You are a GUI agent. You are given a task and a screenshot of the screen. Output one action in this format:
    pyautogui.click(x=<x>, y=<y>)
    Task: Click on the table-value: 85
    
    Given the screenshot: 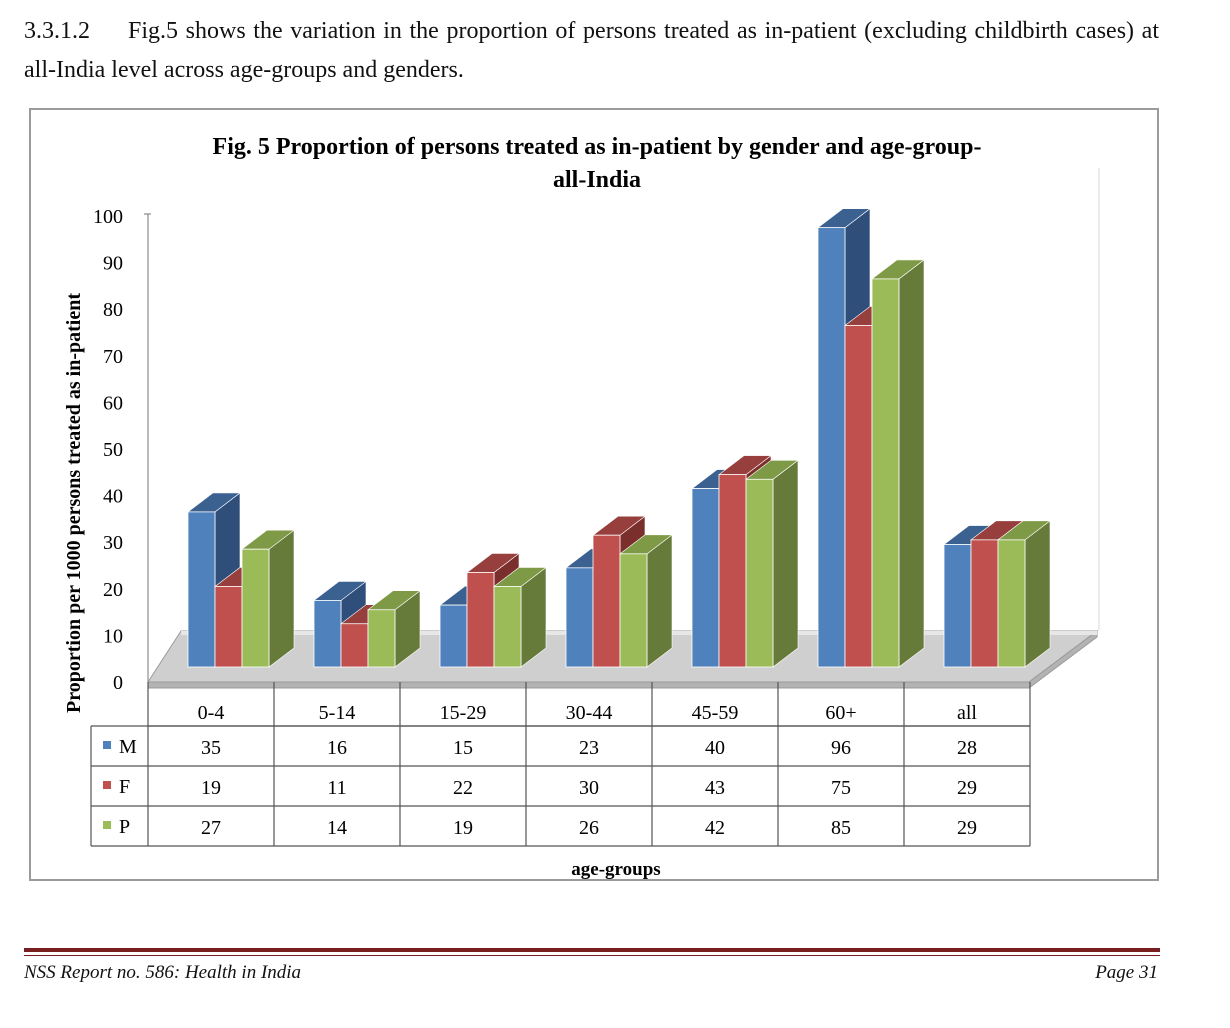 What is the action you would take?
    pyautogui.click(x=841, y=828)
    